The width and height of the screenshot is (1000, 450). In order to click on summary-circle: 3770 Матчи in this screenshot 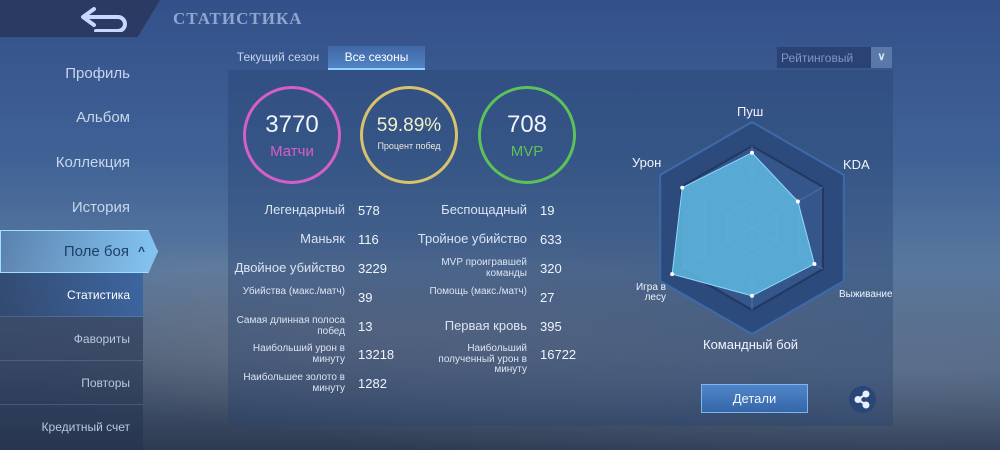, I will do `click(292, 135)`.